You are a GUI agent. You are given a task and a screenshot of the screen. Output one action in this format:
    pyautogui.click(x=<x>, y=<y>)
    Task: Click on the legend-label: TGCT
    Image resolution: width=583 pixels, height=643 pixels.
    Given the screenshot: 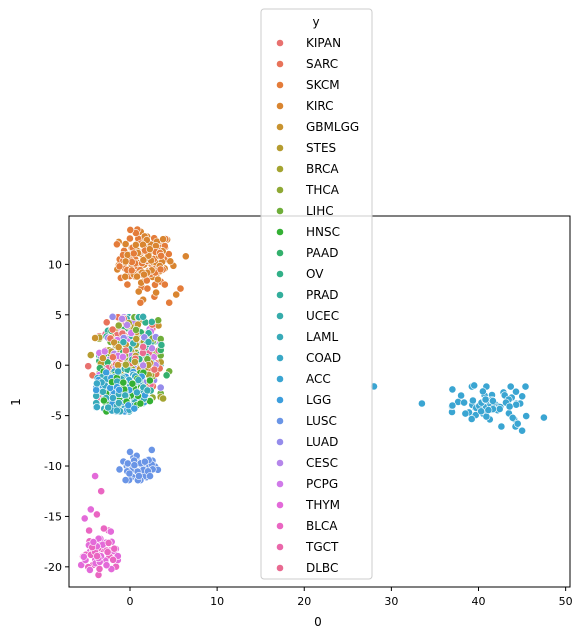 What is the action you would take?
    pyautogui.click(x=322, y=547)
    